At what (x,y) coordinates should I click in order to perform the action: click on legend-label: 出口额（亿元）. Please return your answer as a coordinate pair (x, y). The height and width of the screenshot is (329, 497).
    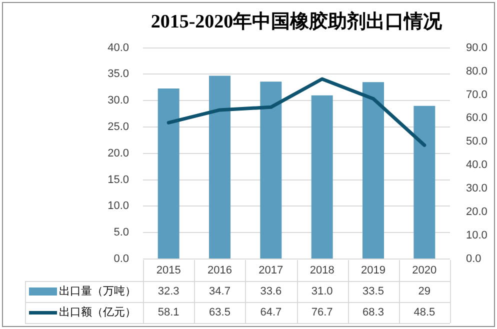
    Looking at the image, I should click on (97, 312).